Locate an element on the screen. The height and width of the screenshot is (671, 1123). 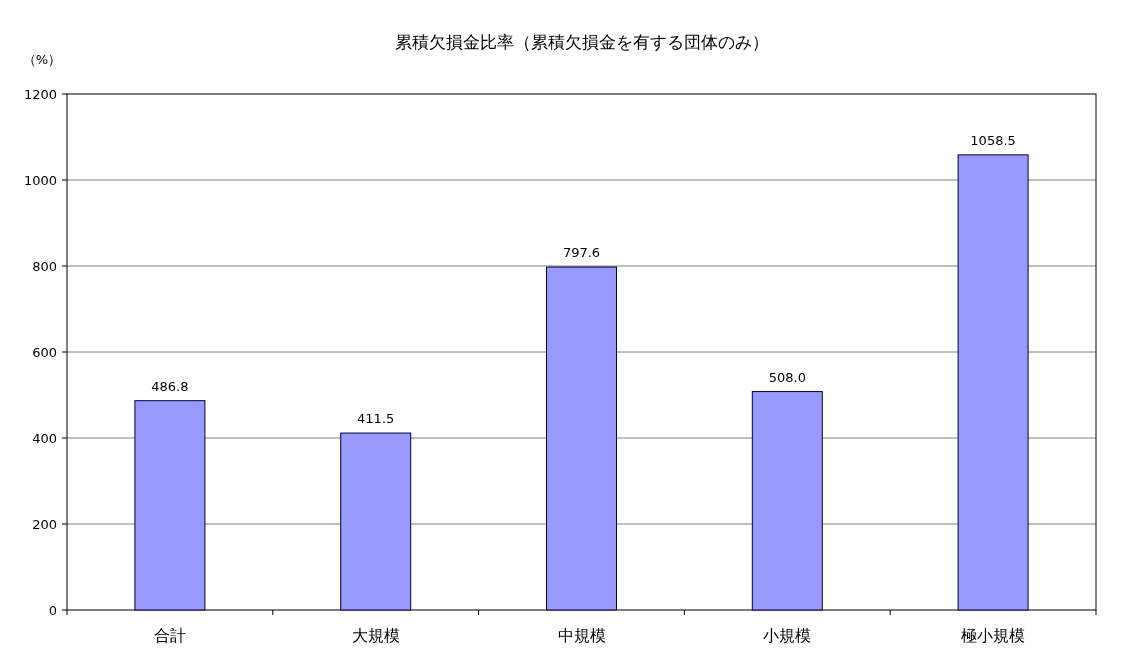
y-tick-label: 600 is located at coordinates (44, 352).